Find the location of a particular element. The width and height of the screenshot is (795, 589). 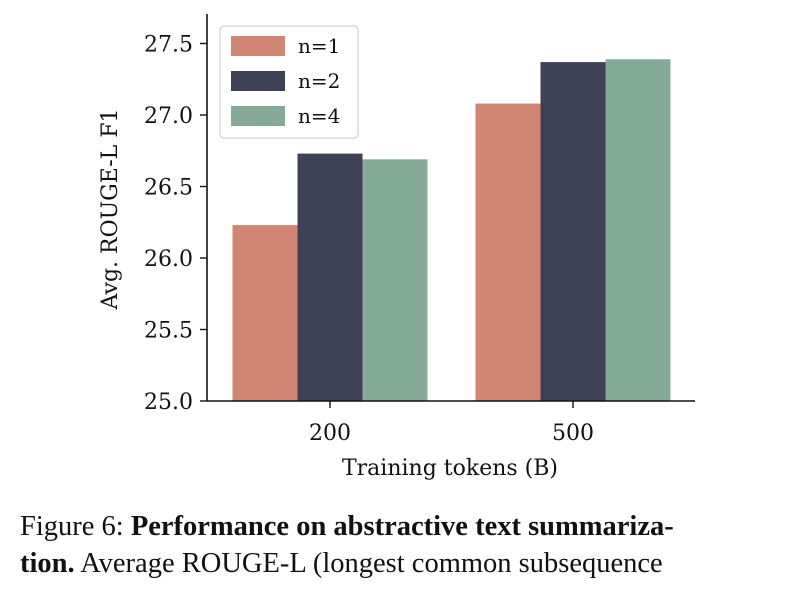

x-axis-label: Training tokens (B) is located at coordinates (450, 468).